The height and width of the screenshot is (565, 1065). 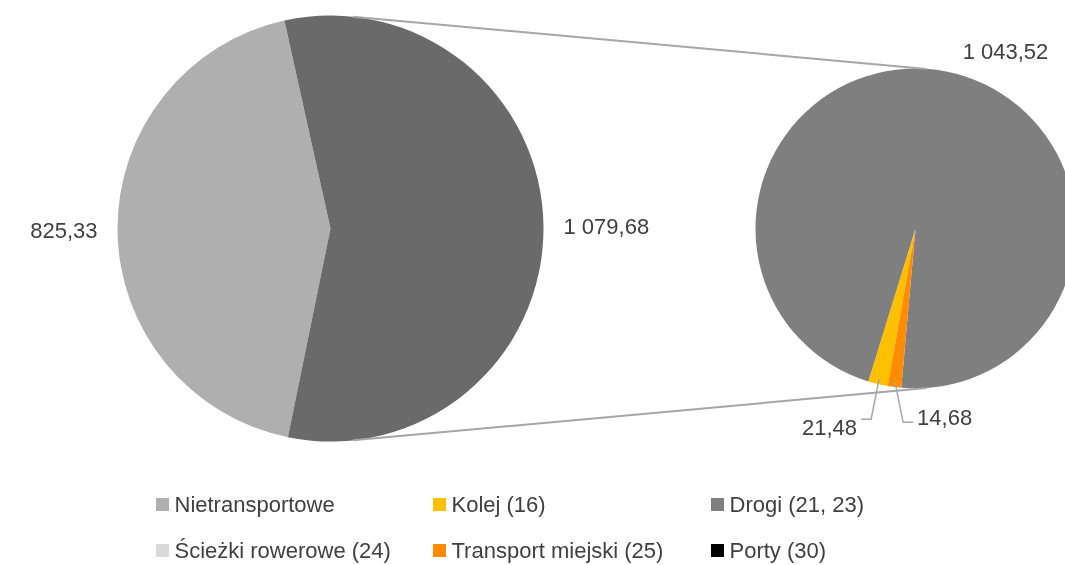 I want to click on legend-label: Kolej (16), so click(x=498, y=504).